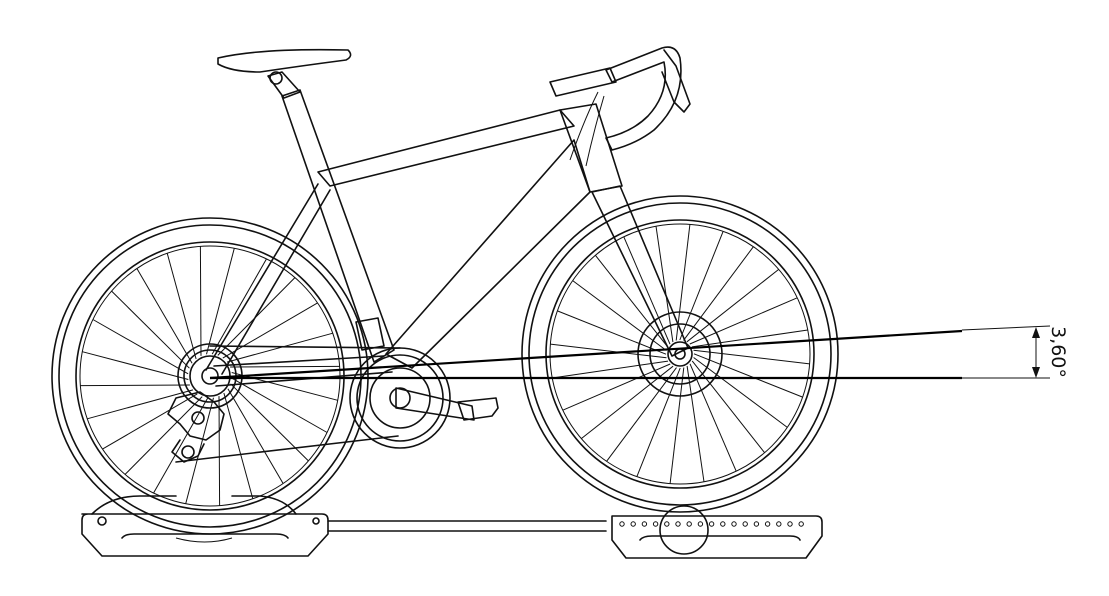 The image size is (1109, 596). I want to click on pedal, so click(478, 409).